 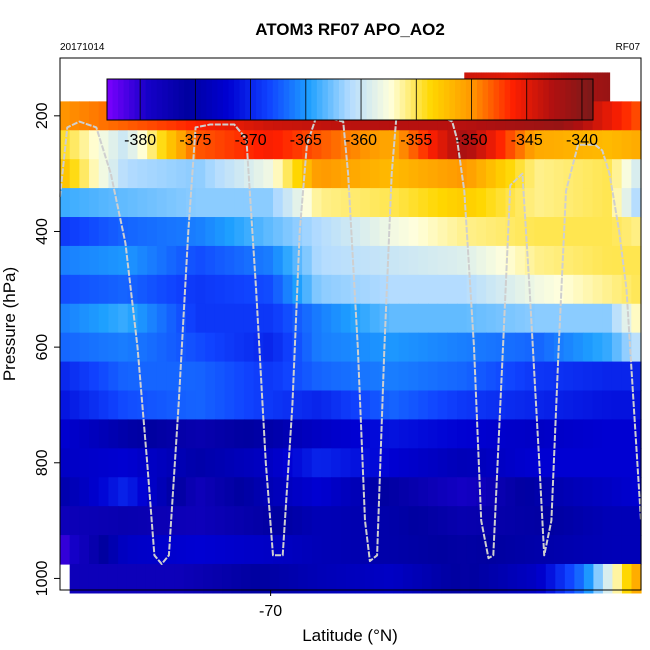 What do you see at coordinates (251, 140) in the screenshot?
I see `colorbar-tick-label: -370` at bounding box center [251, 140].